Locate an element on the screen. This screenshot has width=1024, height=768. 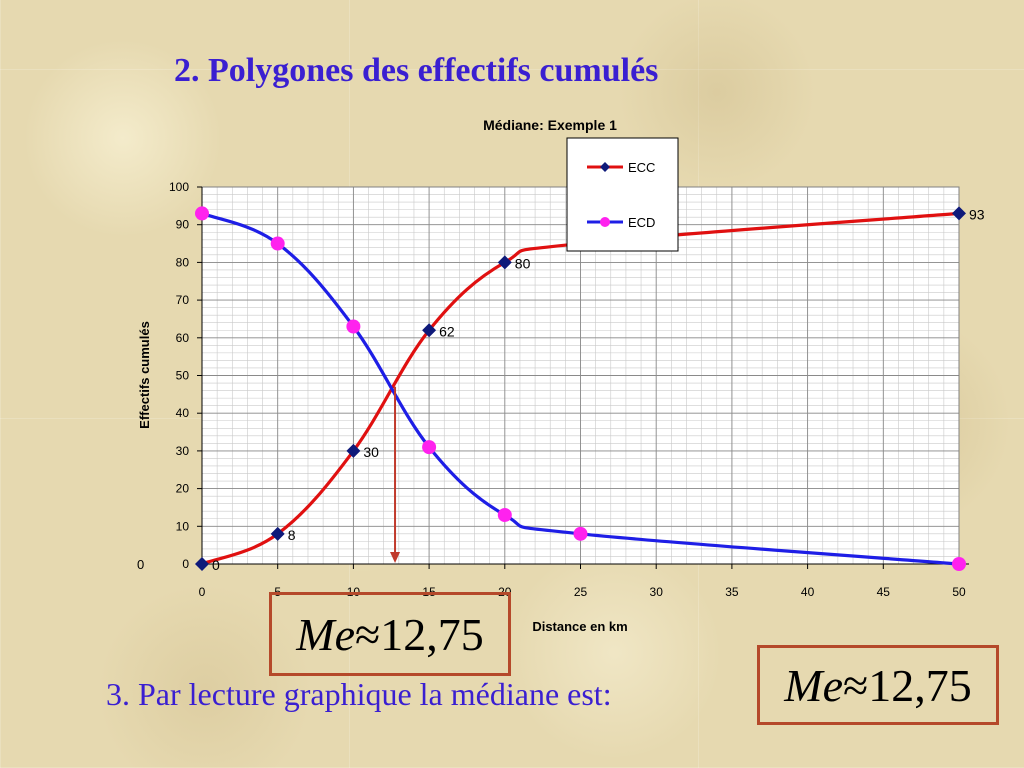
ecc-data-label: 8 is located at coordinates (292, 535).